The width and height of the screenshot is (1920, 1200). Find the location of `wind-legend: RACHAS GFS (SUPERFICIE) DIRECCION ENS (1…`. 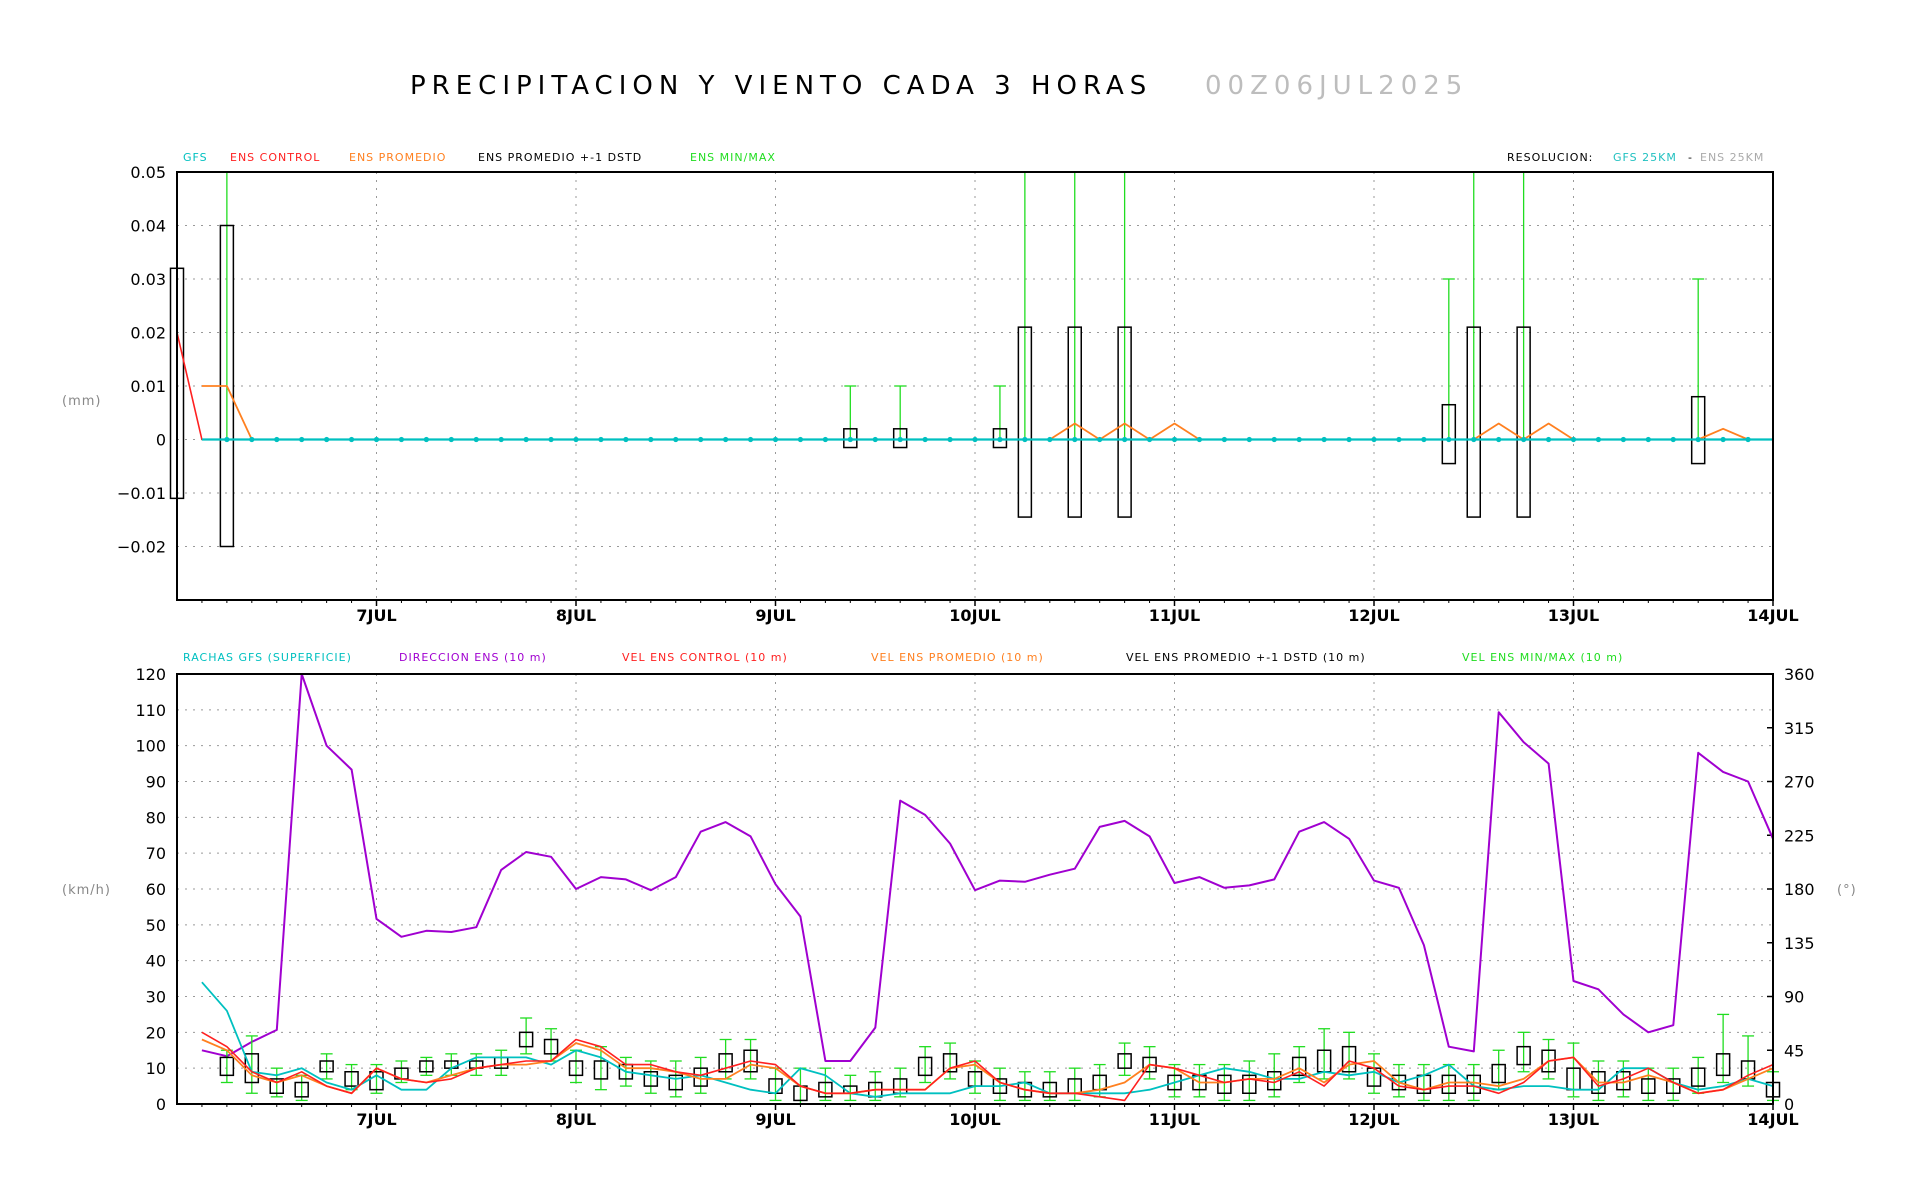

wind-legend: RACHAS GFS (SUPERFICIE) DIRECCION ENS (1… is located at coordinates (902, 657).